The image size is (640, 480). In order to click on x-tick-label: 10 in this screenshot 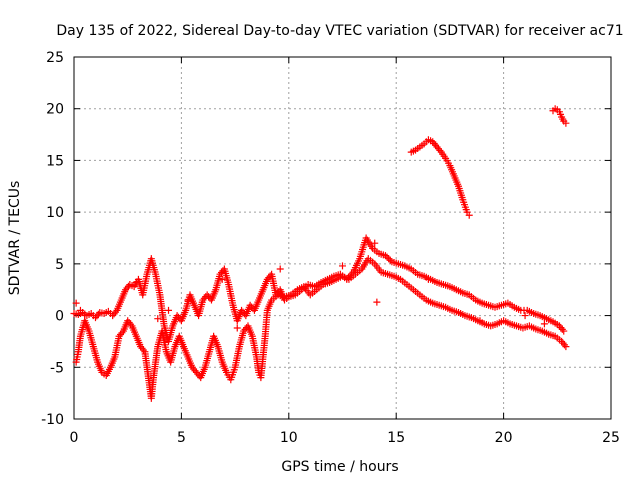, I will do `click(289, 438)`.